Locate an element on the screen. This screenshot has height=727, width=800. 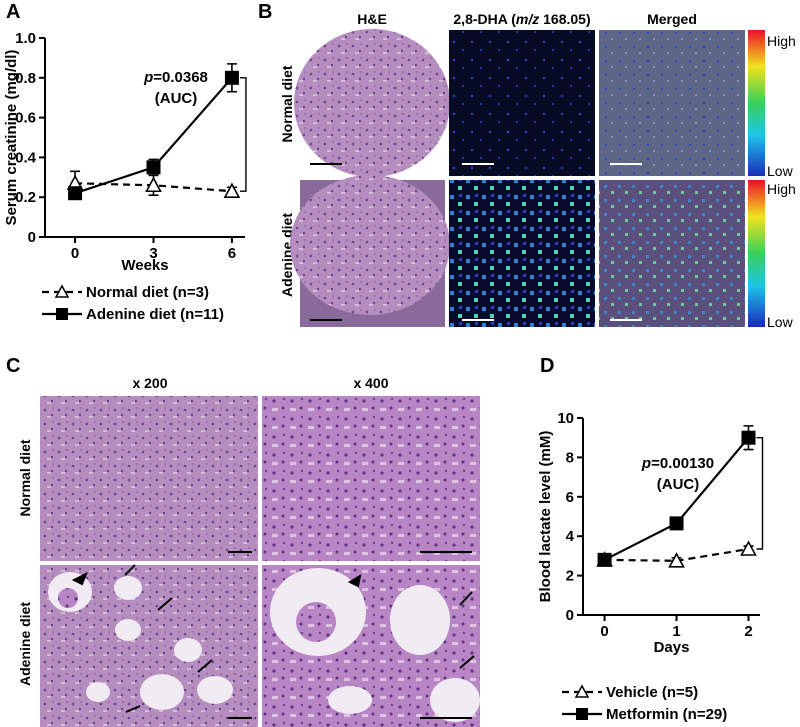
column-header: H&E is located at coordinates (372, 19).